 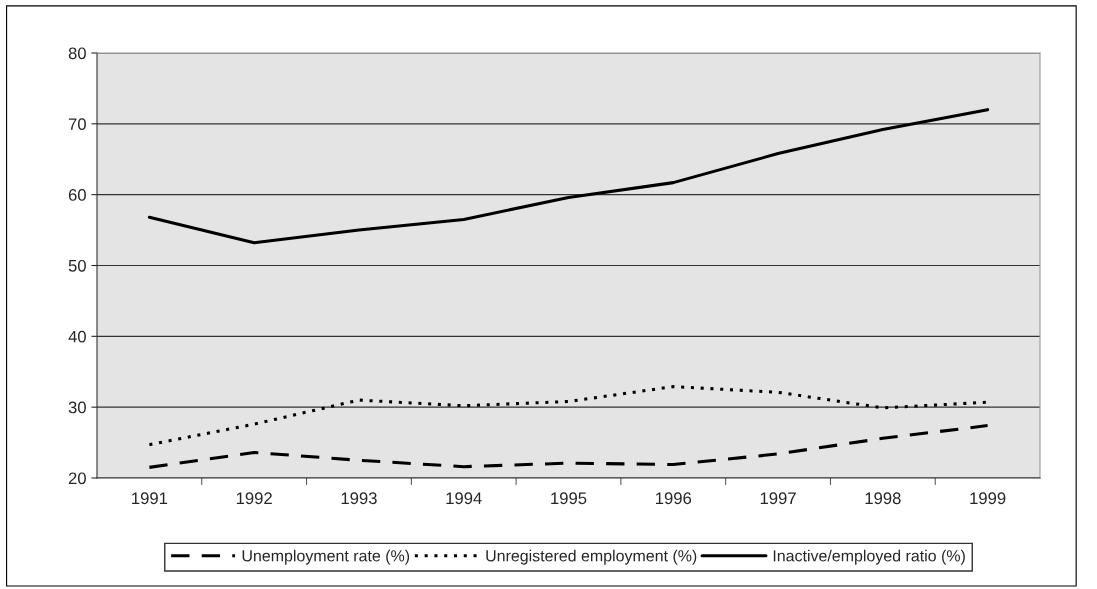 What do you see at coordinates (77, 265) in the screenshot?
I see `y-tick-label: 50` at bounding box center [77, 265].